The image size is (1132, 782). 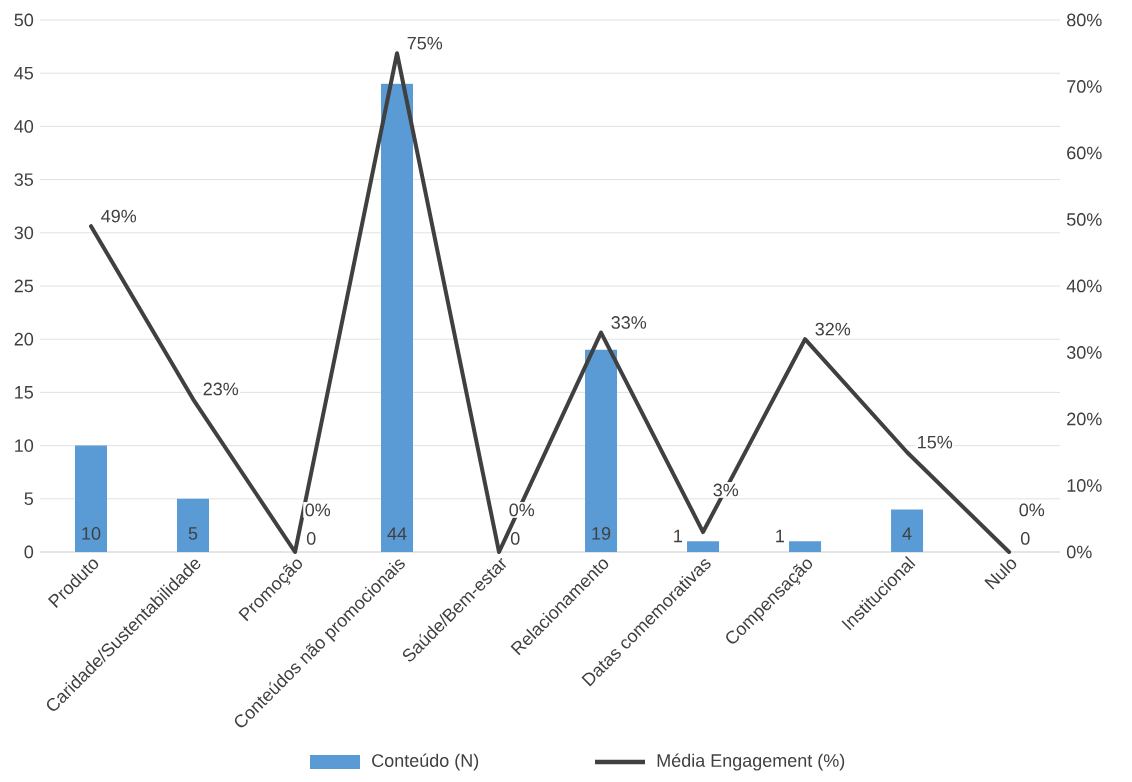 What do you see at coordinates (24, 392) in the screenshot?
I see `y-tick-label: 15` at bounding box center [24, 392].